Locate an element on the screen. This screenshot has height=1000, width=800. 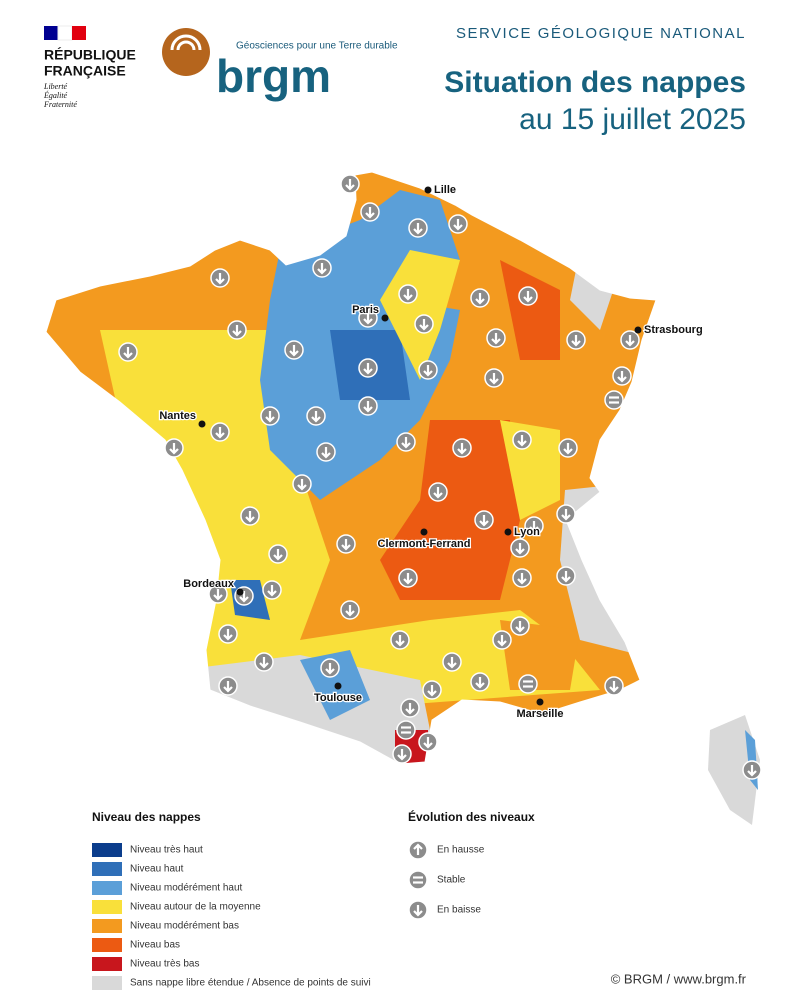
legend-label: Niveau bas is located at coordinates (155, 945).